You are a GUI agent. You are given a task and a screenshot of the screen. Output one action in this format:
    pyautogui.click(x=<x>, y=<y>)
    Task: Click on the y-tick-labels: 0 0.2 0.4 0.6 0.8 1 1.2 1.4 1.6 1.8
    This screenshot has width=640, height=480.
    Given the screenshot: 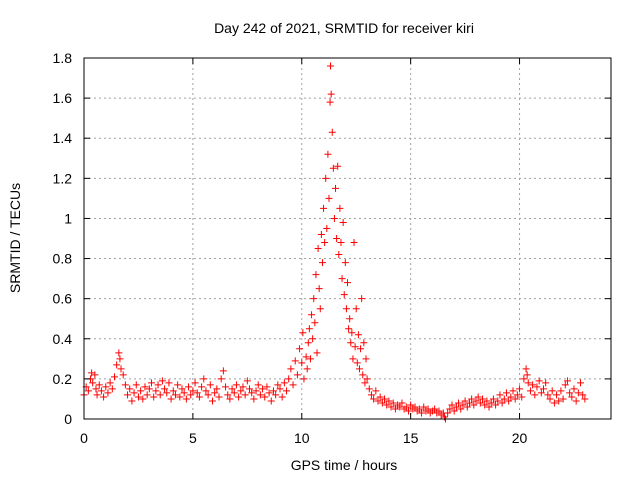 What is the action you would take?
    pyautogui.click(x=63, y=238)
    